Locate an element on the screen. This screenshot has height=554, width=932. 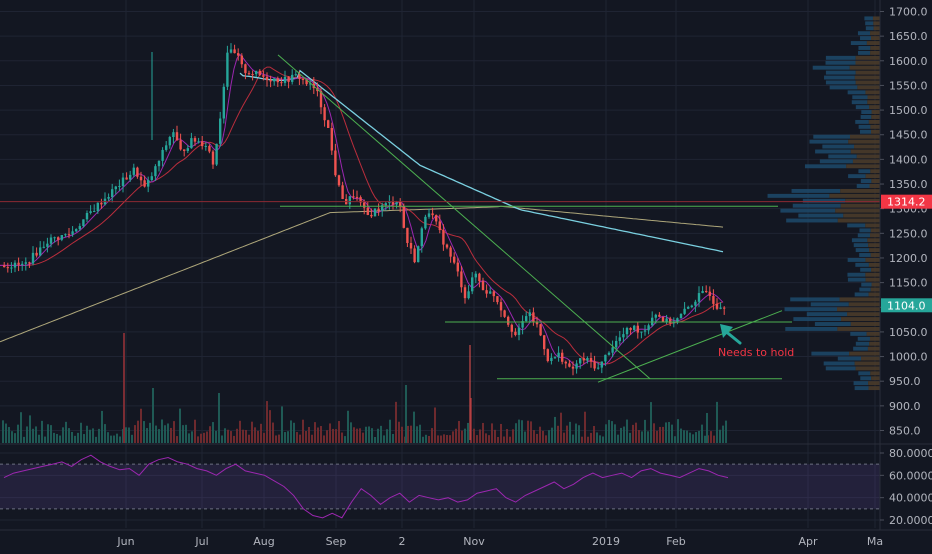
time-axis-label: Nov is located at coordinates (474, 541).